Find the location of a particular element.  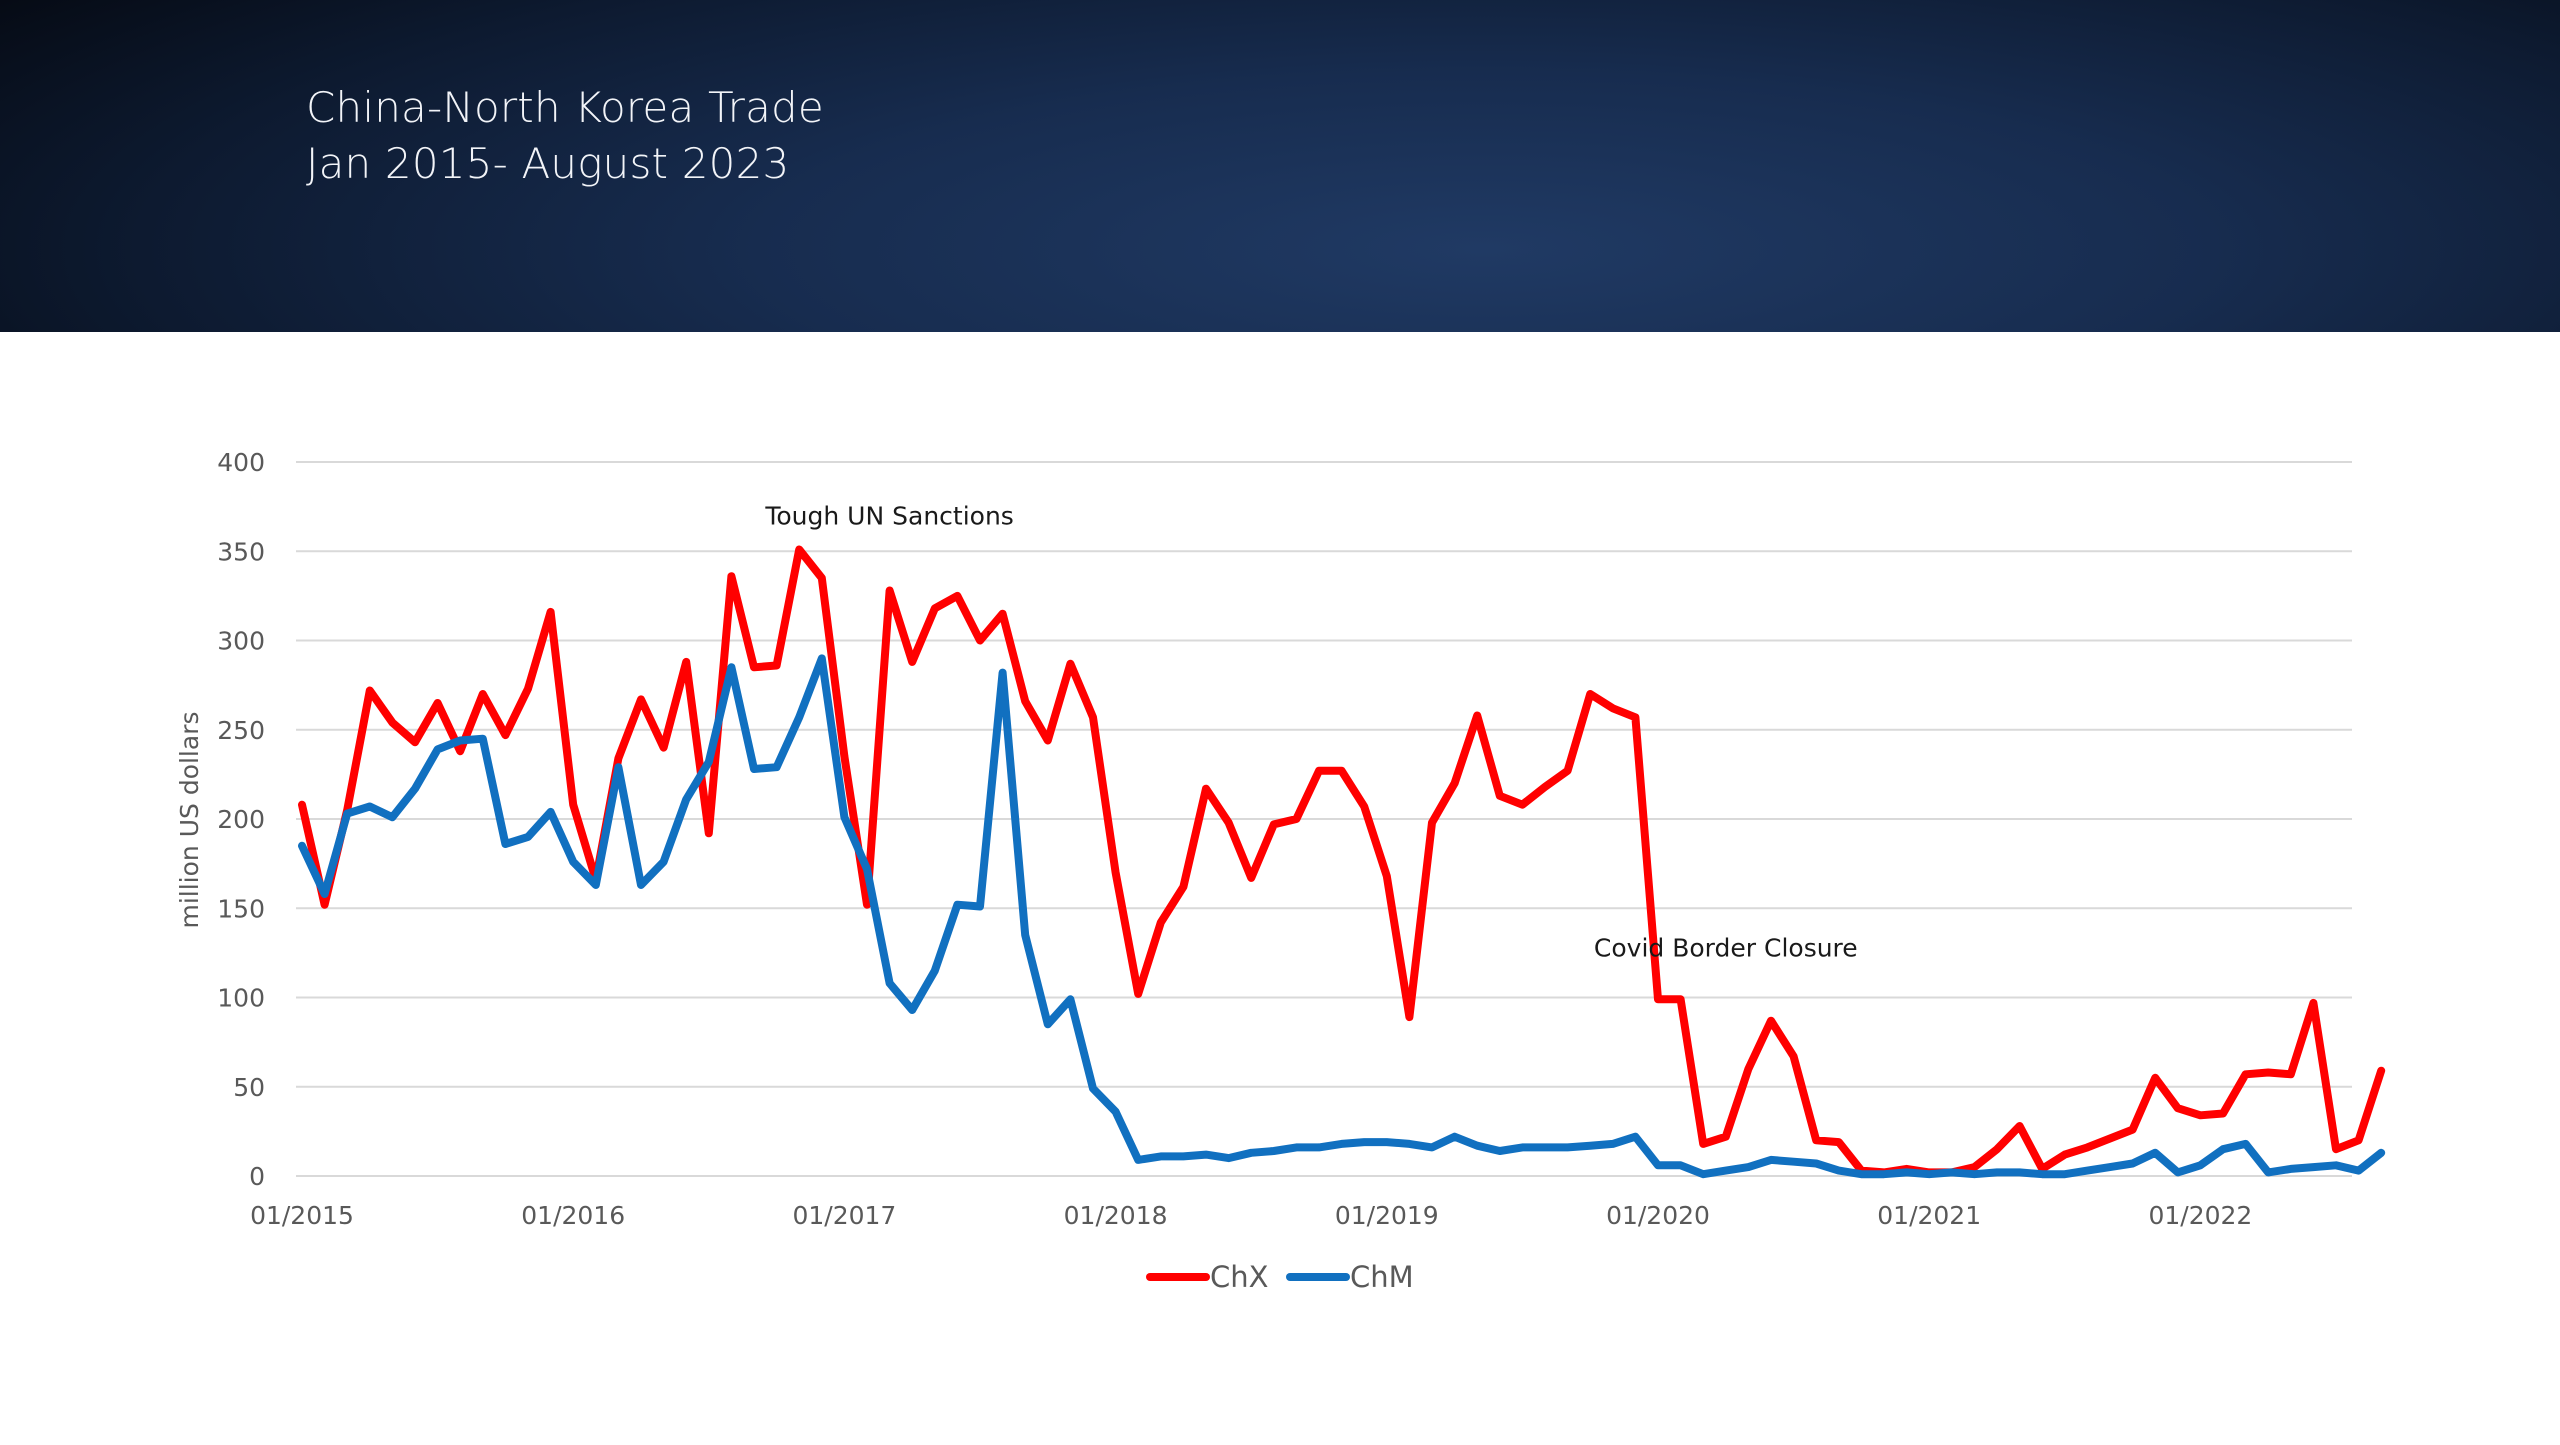

y-tick-label: 150 is located at coordinates (241, 908).